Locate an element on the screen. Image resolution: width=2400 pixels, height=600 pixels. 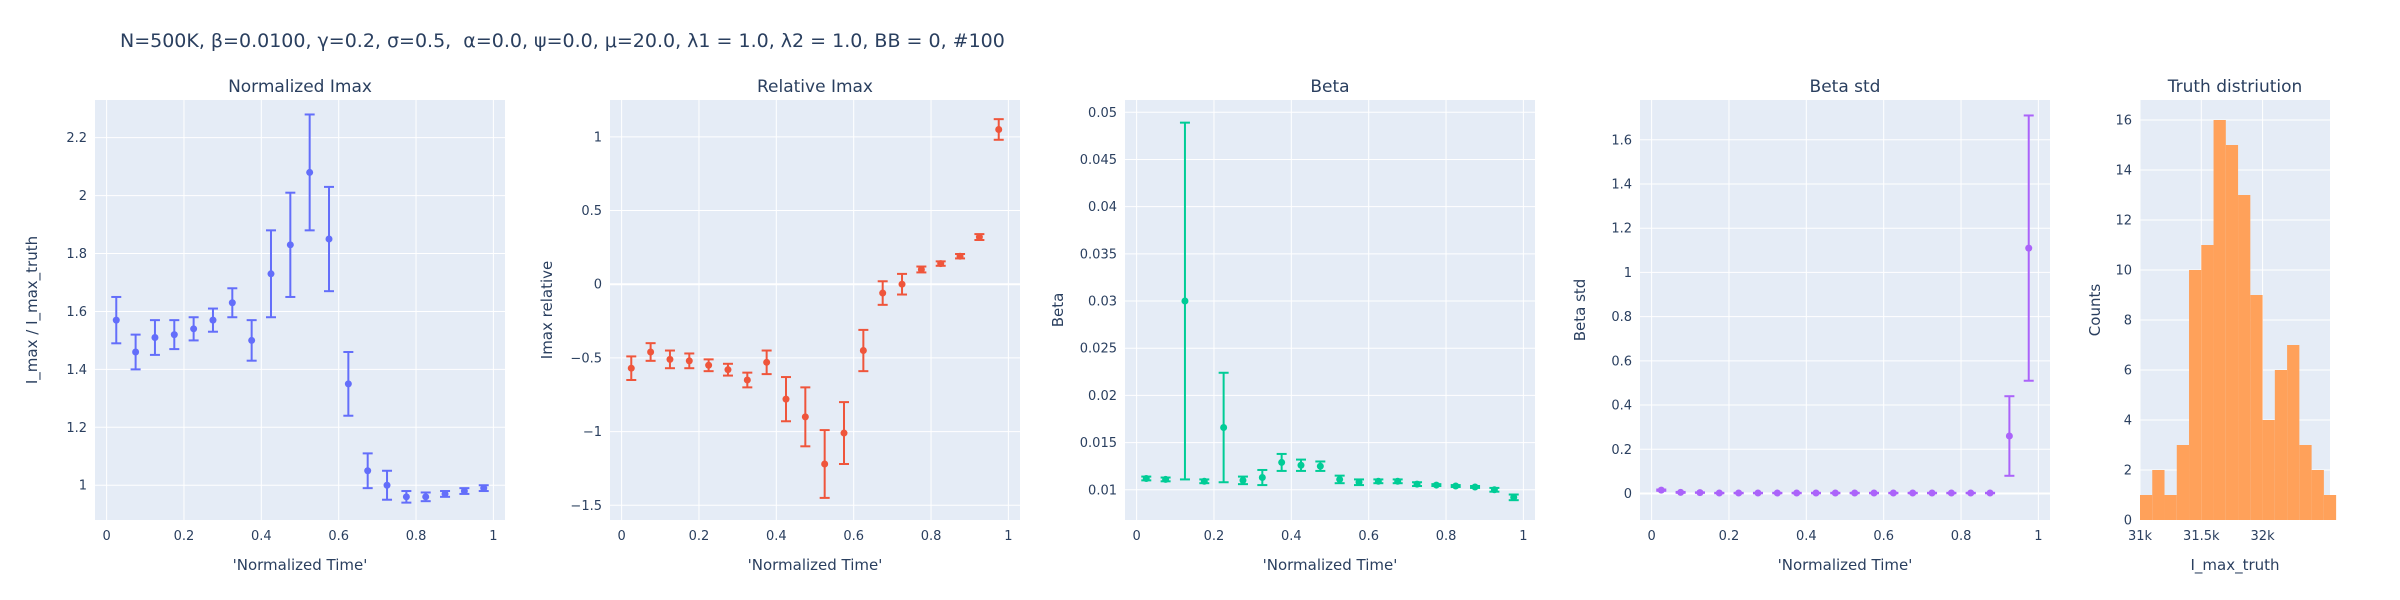
x-axis-title: I_max_truth is located at coordinates (2234, 565).